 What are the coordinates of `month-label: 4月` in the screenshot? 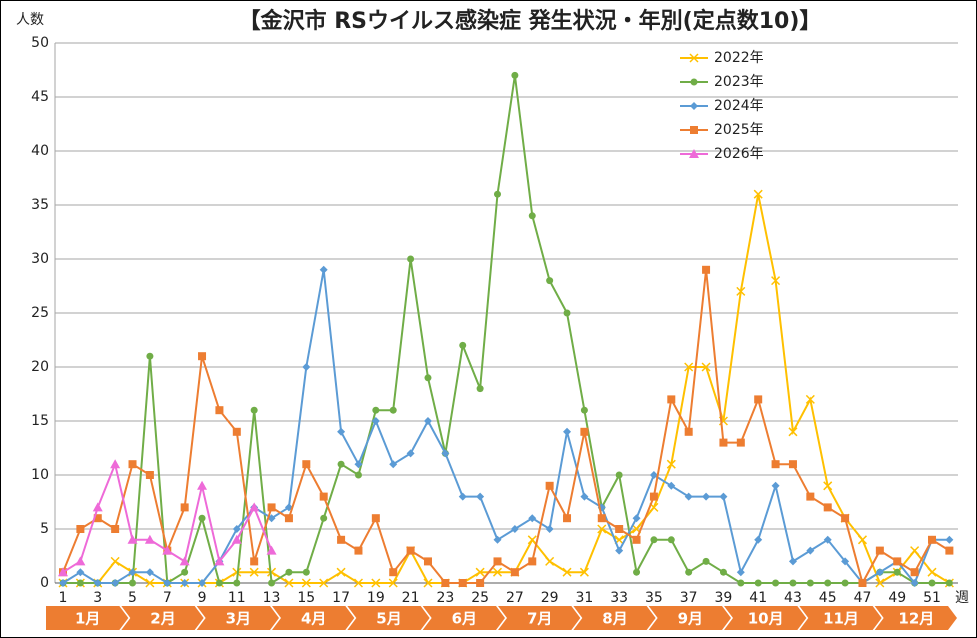 It's located at (313, 619).